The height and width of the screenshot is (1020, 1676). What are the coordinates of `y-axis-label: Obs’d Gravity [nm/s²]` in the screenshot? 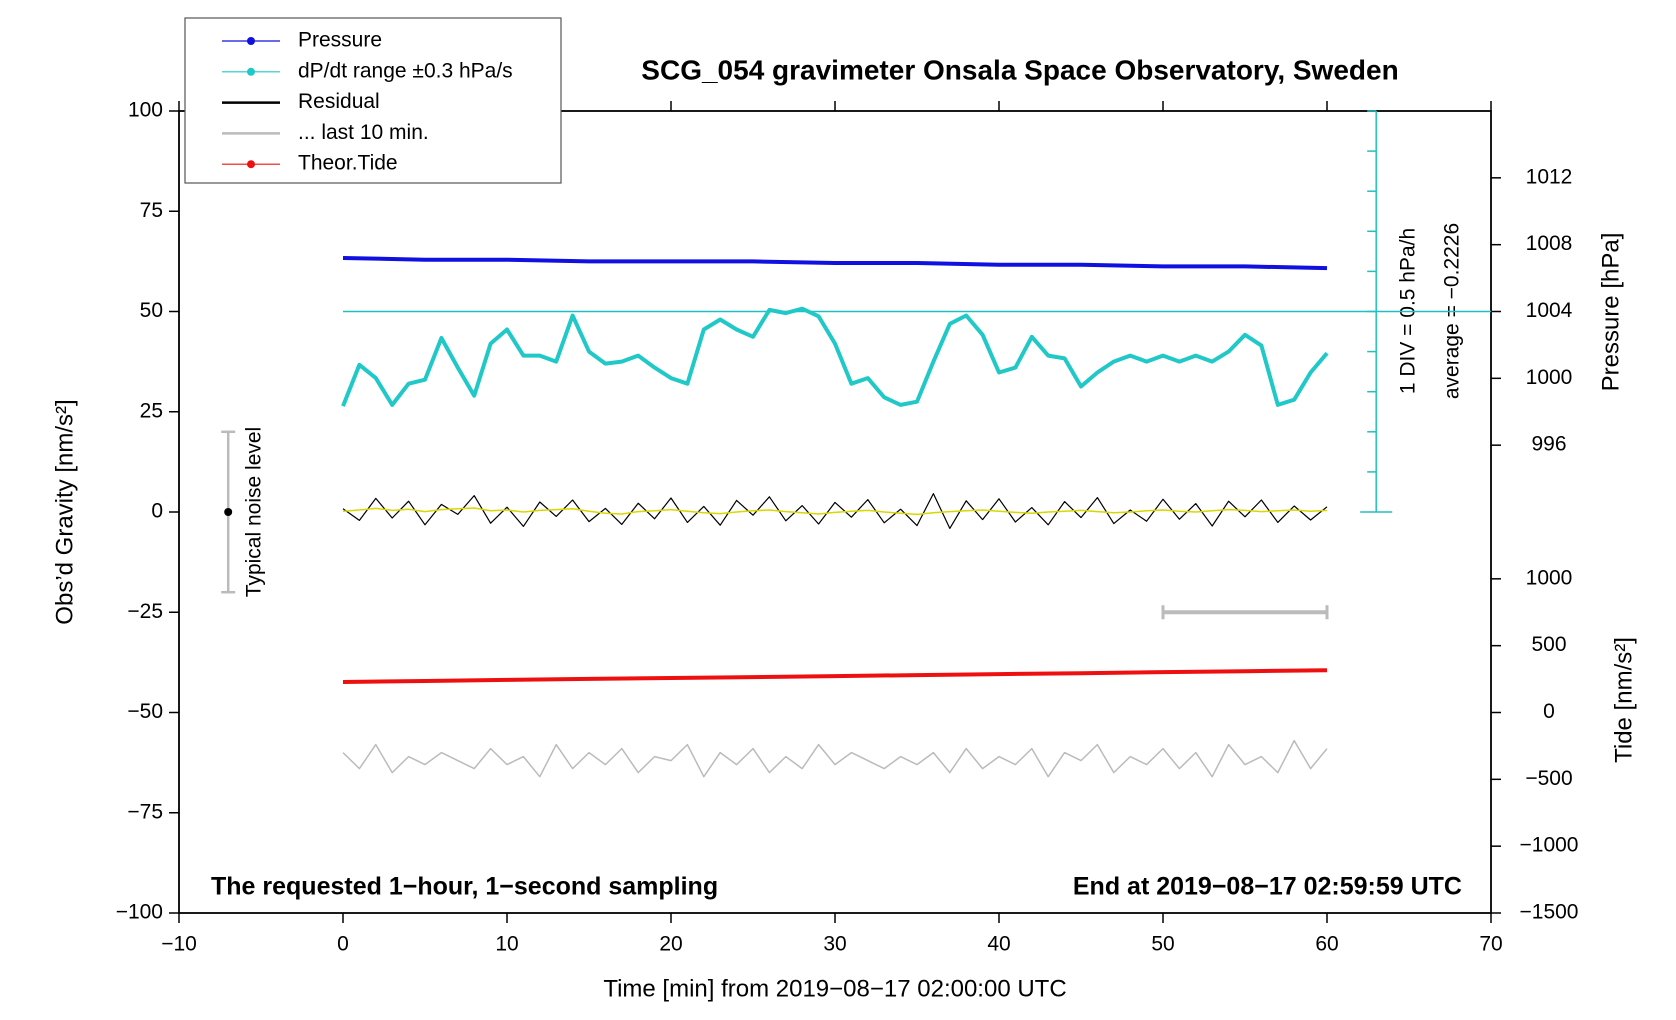 It's located at (64, 511).